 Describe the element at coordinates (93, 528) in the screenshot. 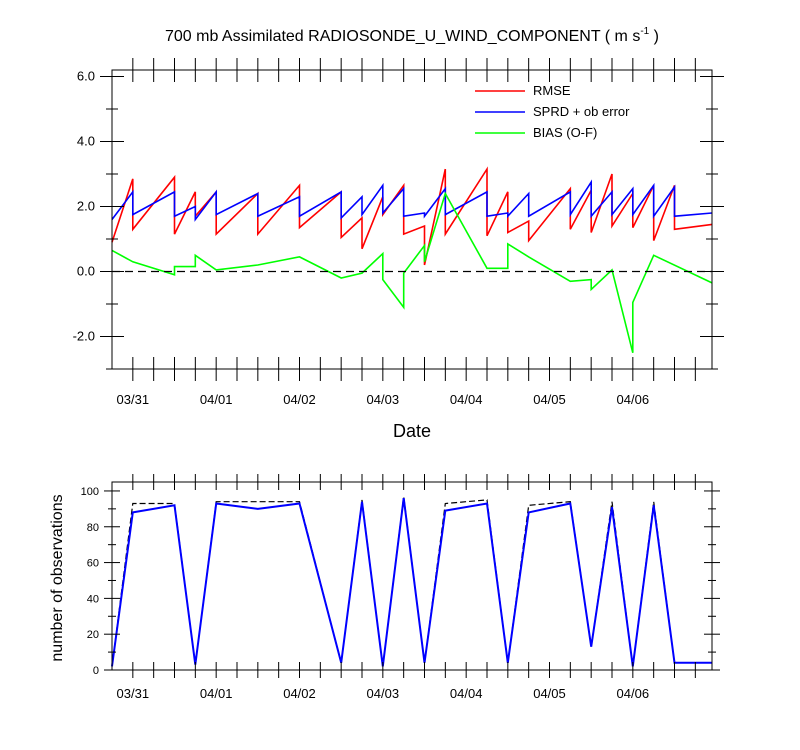

I see `y-tick-label: 80` at that location.